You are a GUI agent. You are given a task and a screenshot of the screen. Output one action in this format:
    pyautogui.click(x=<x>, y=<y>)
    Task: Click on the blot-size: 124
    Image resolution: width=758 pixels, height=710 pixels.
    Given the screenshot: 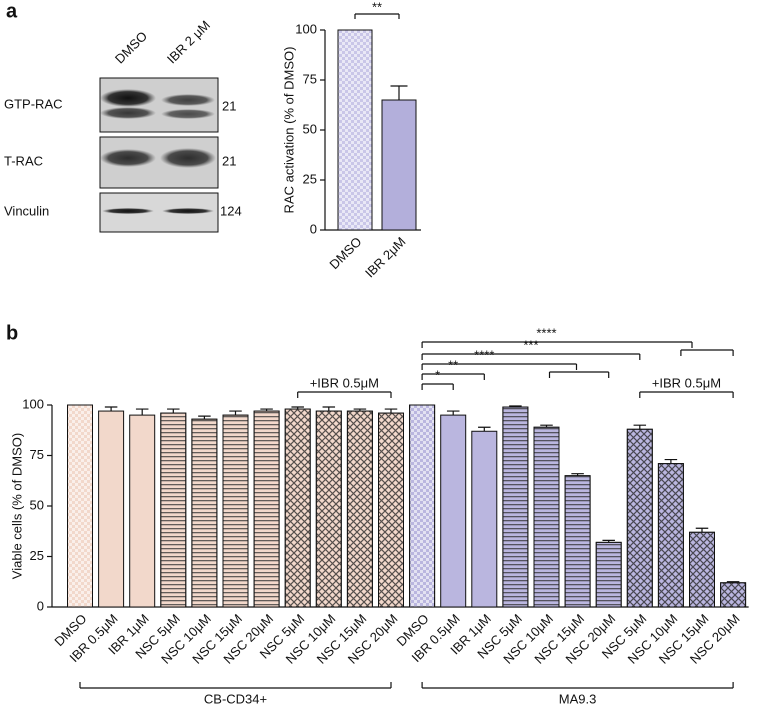 What is the action you would take?
    pyautogui.click(x=231, y=210)
    